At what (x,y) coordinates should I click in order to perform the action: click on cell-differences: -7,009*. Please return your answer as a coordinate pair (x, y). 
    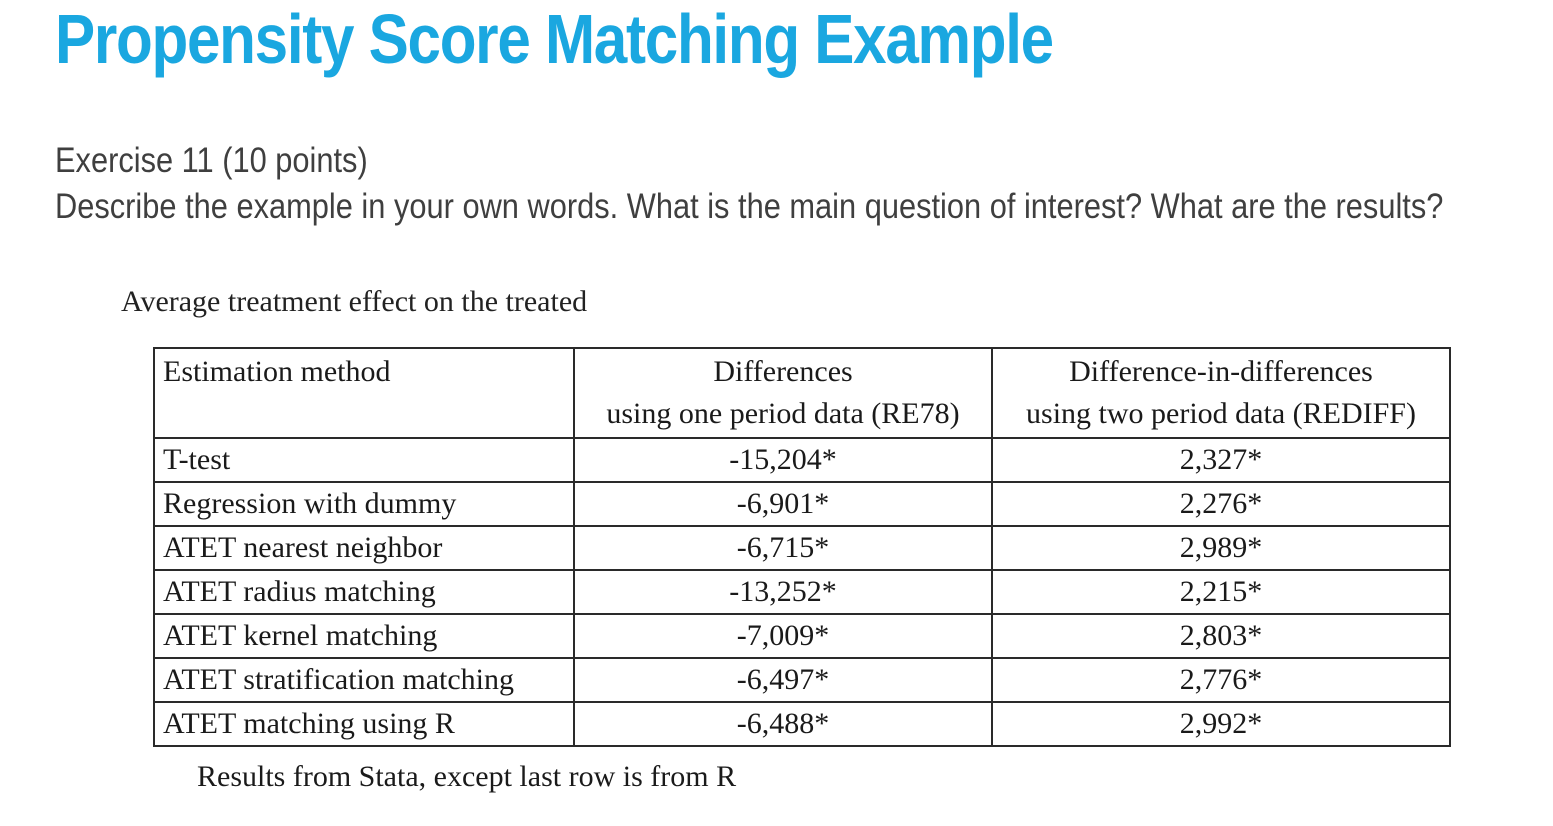
    Looking at the image, I should click on (783, 636).